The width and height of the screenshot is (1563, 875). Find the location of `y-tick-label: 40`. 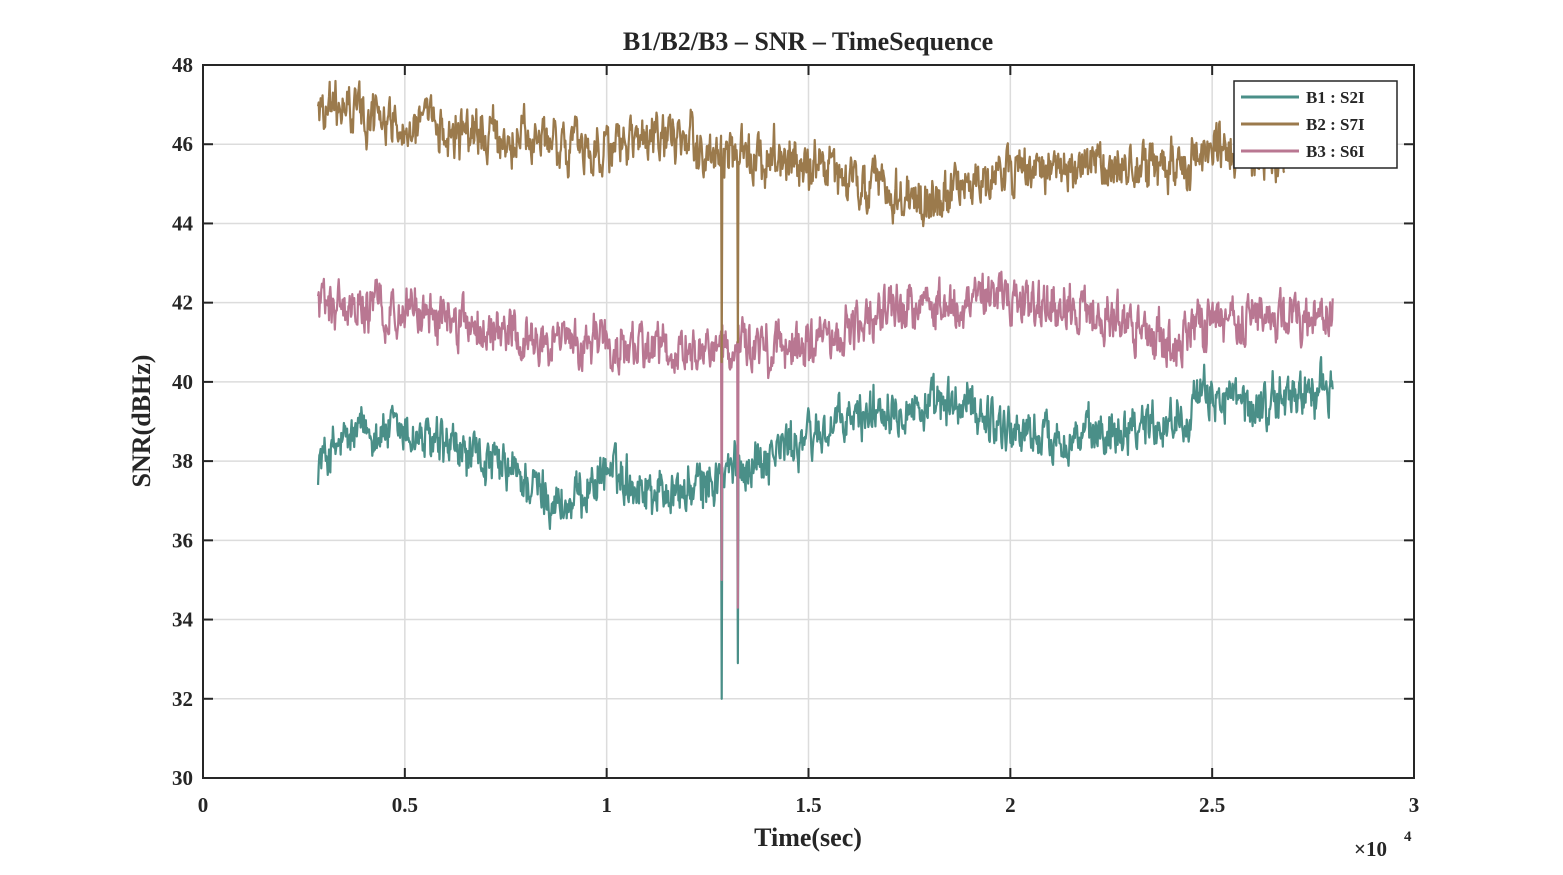

y-tick-label: 40 is located at coordinates (182, 382).